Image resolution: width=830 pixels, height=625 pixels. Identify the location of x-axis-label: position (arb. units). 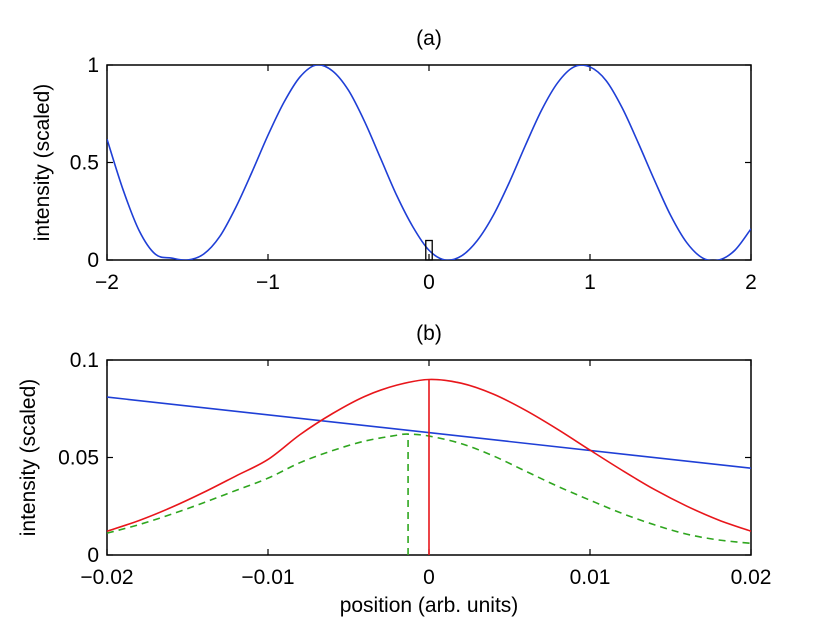
(429, 605).